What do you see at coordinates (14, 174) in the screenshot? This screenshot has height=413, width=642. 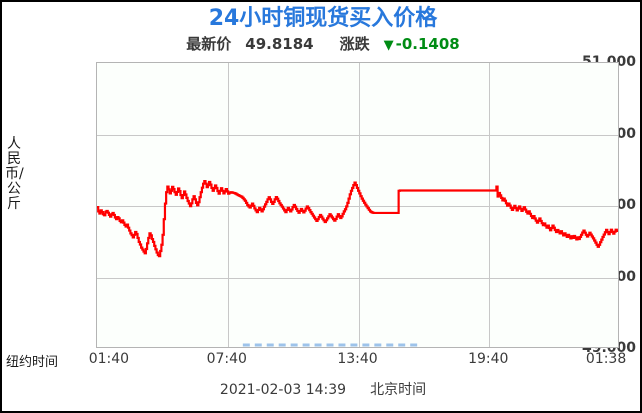 I see `y-axis-title: 人民币/公斤` at bounding box center [14, 174].